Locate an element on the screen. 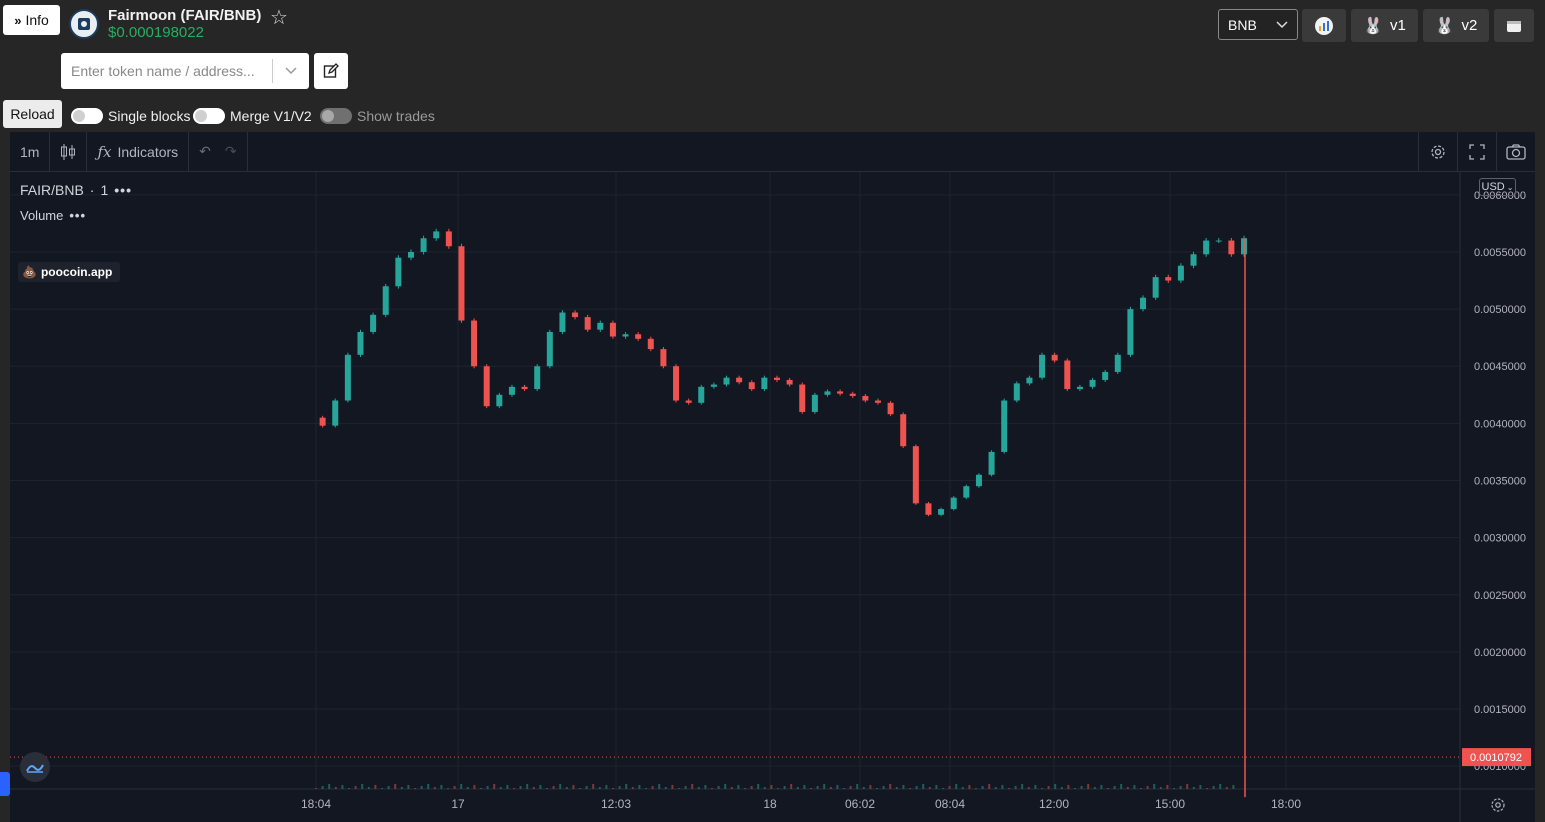 The image size is (1545, 822). network-select: BNB is located at coordinates (1258, 24).